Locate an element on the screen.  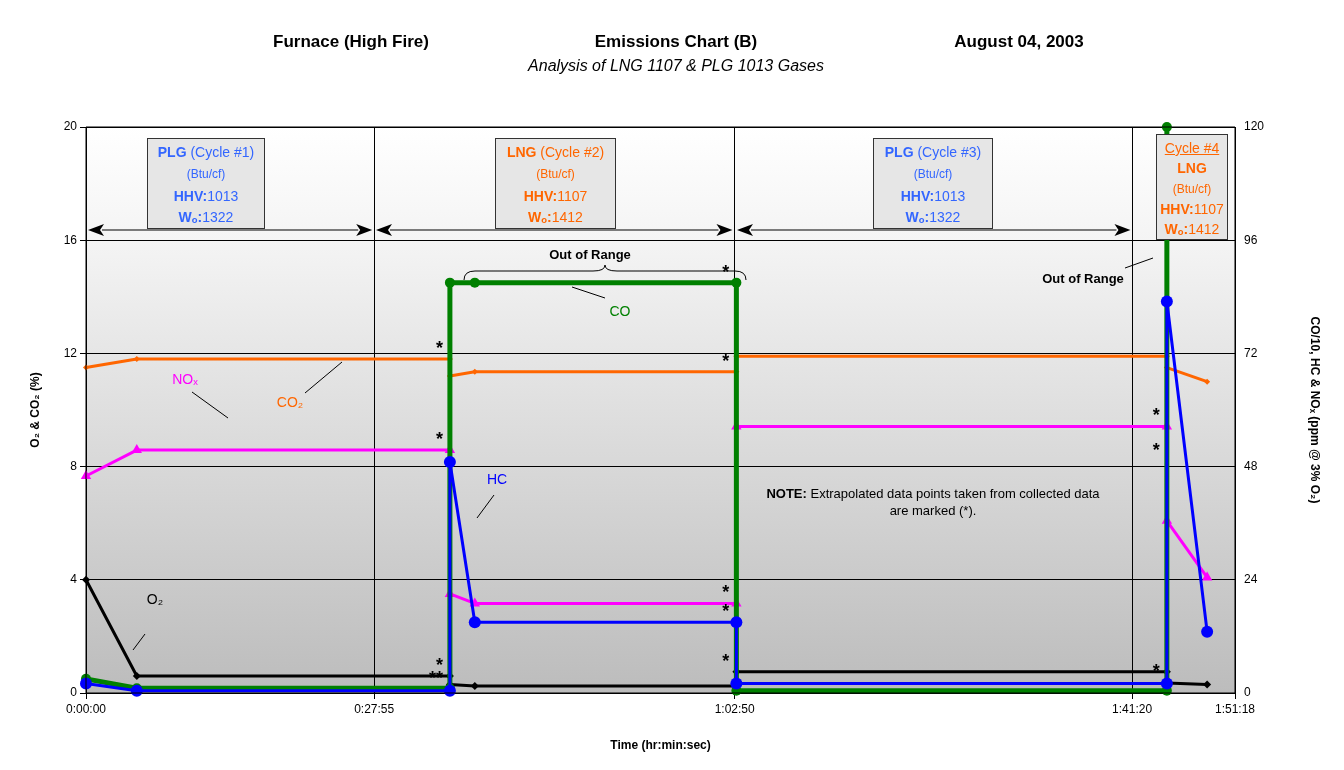
x-axis-title: Time (hr:min:sec) is located at coordinates (660, 745).